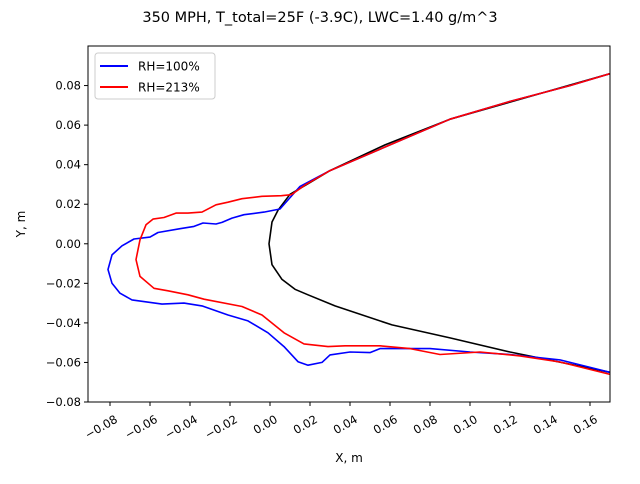  Describe the element at coordinates (68, 204) in the screenshot. I see `y-tick-label: 0.02` at that location.